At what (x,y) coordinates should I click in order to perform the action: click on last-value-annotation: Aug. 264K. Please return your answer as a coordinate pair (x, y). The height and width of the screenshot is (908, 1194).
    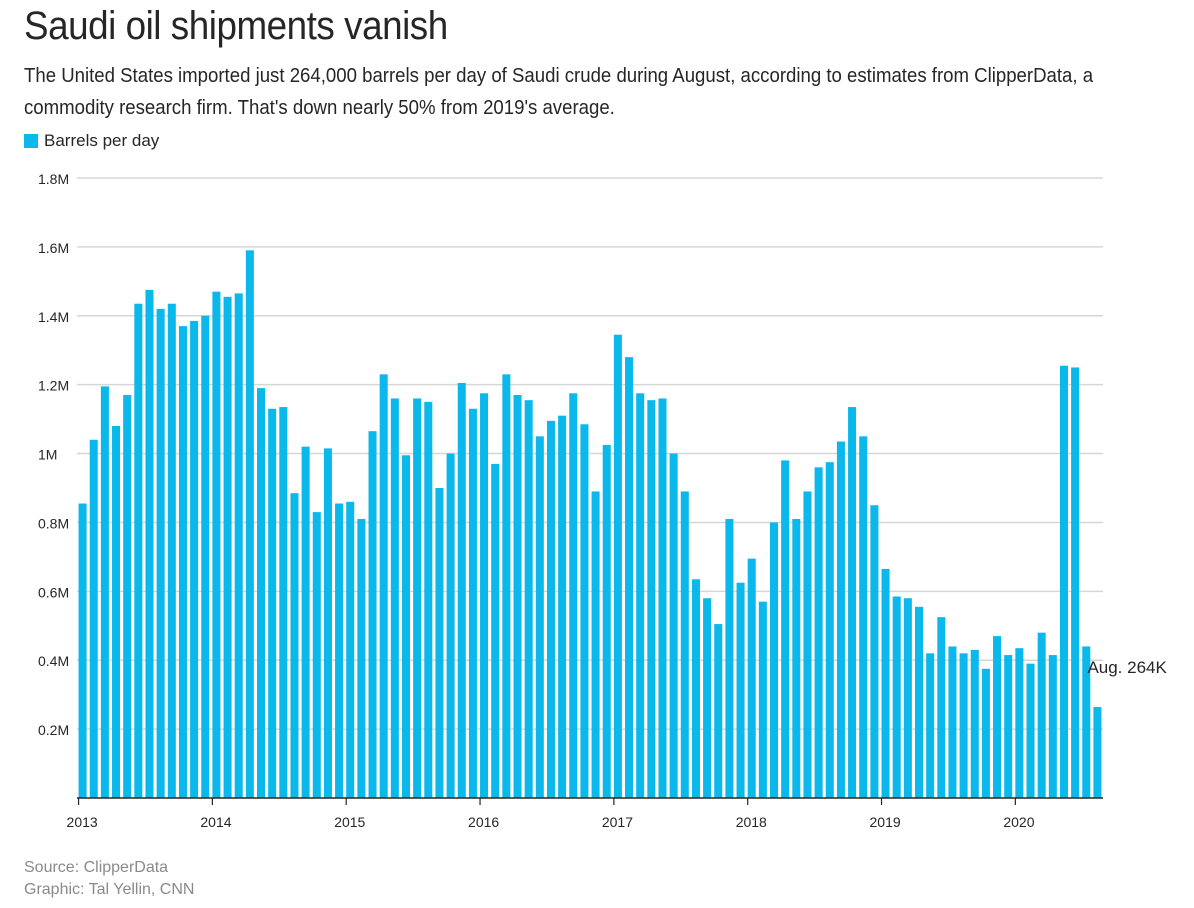
    Looking at the image, I should click on (1127, 667).